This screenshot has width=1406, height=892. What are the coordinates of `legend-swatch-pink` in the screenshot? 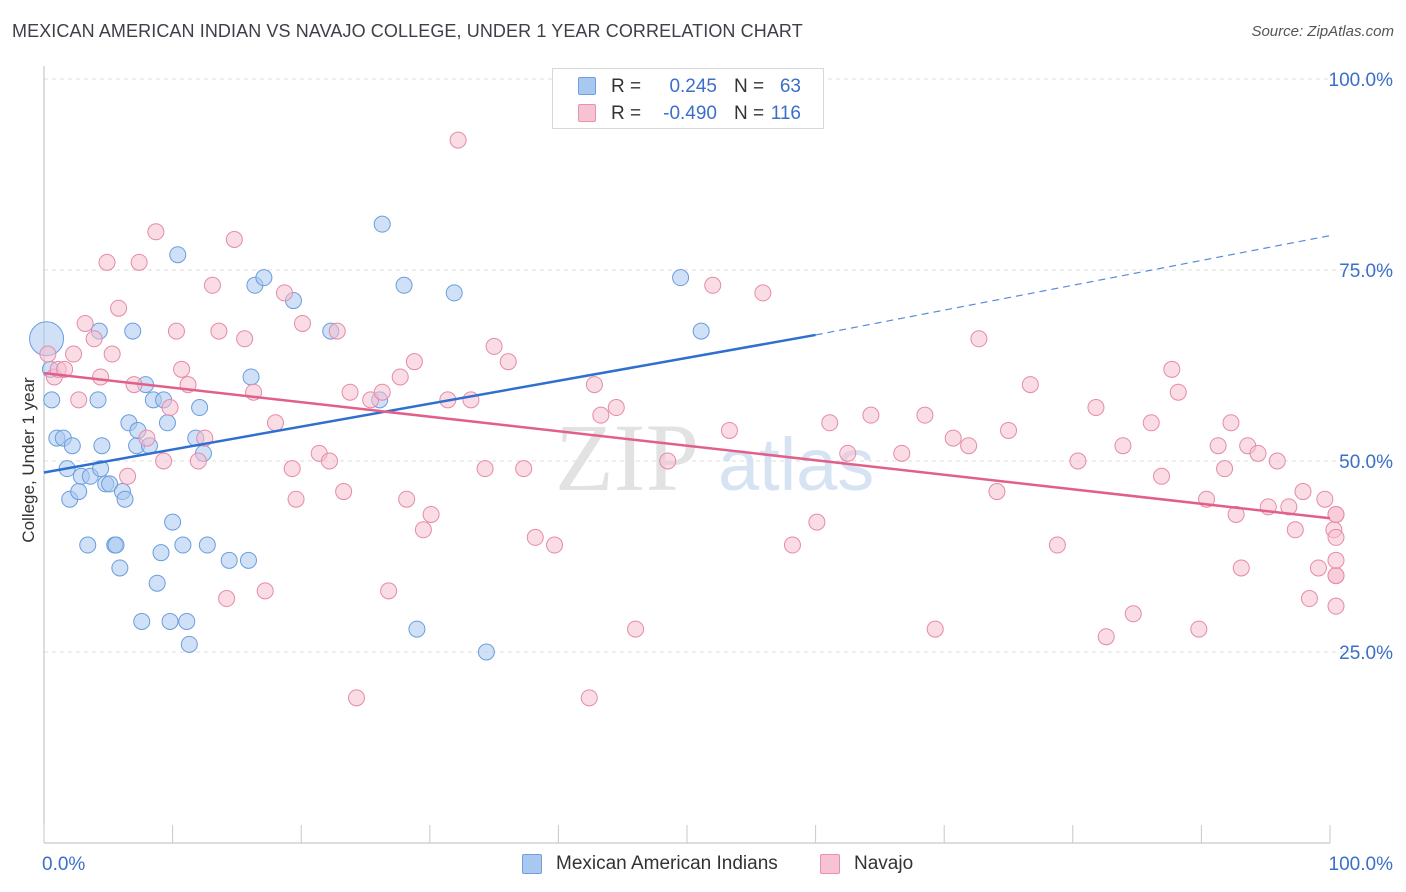 It's located at (830, 864).